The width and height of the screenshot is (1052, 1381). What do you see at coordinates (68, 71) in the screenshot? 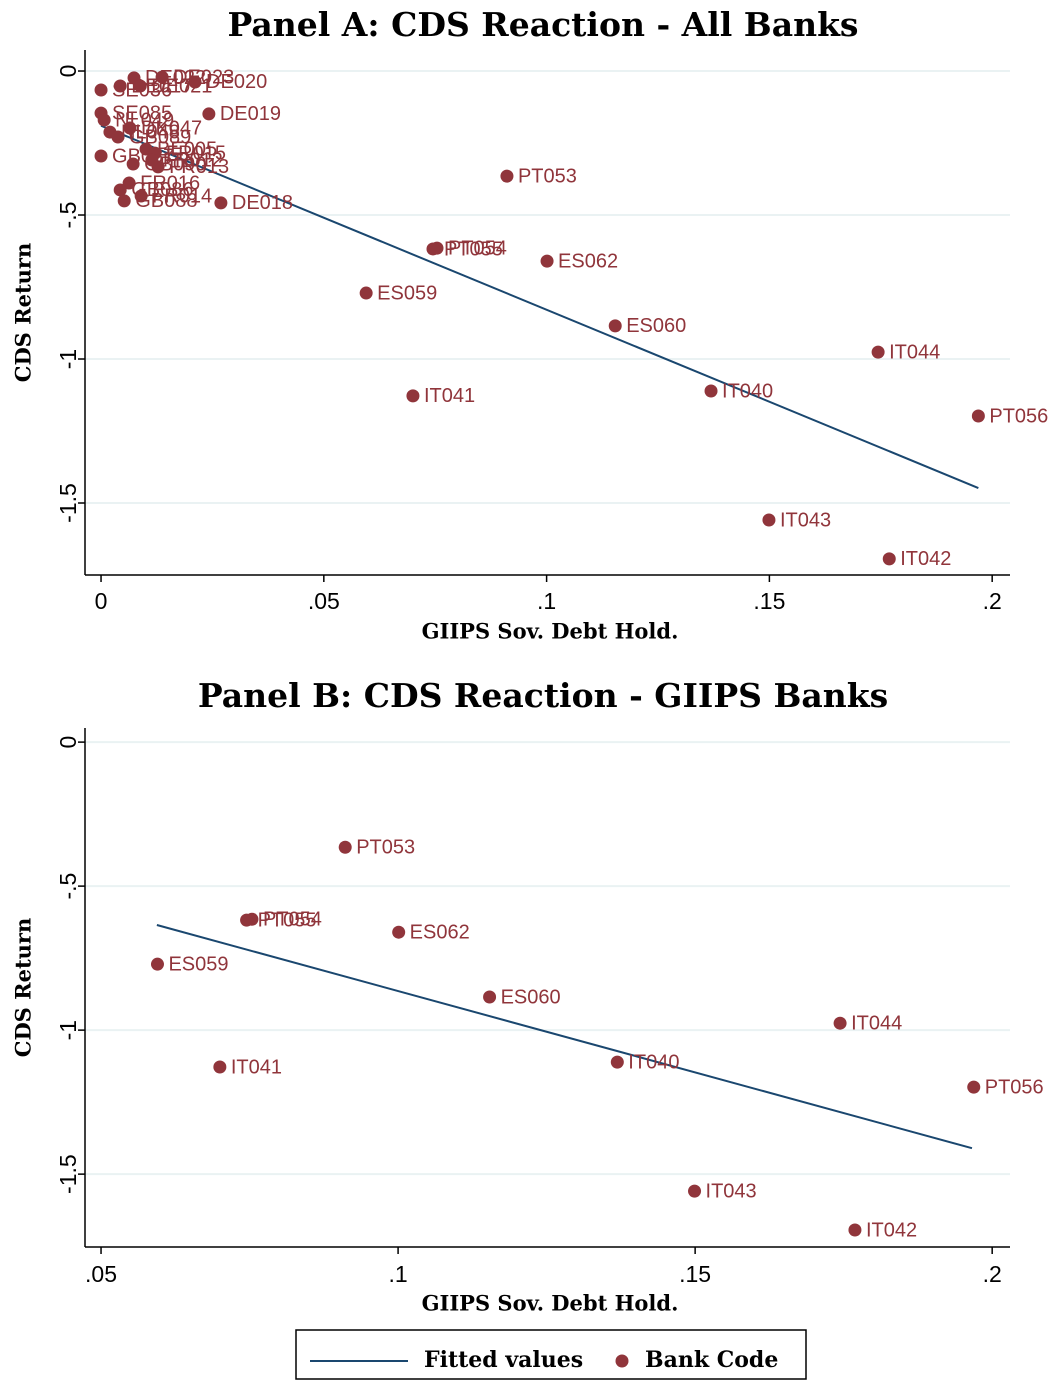
I see `y-tick-label: 0` at bounding box center [68, 71].